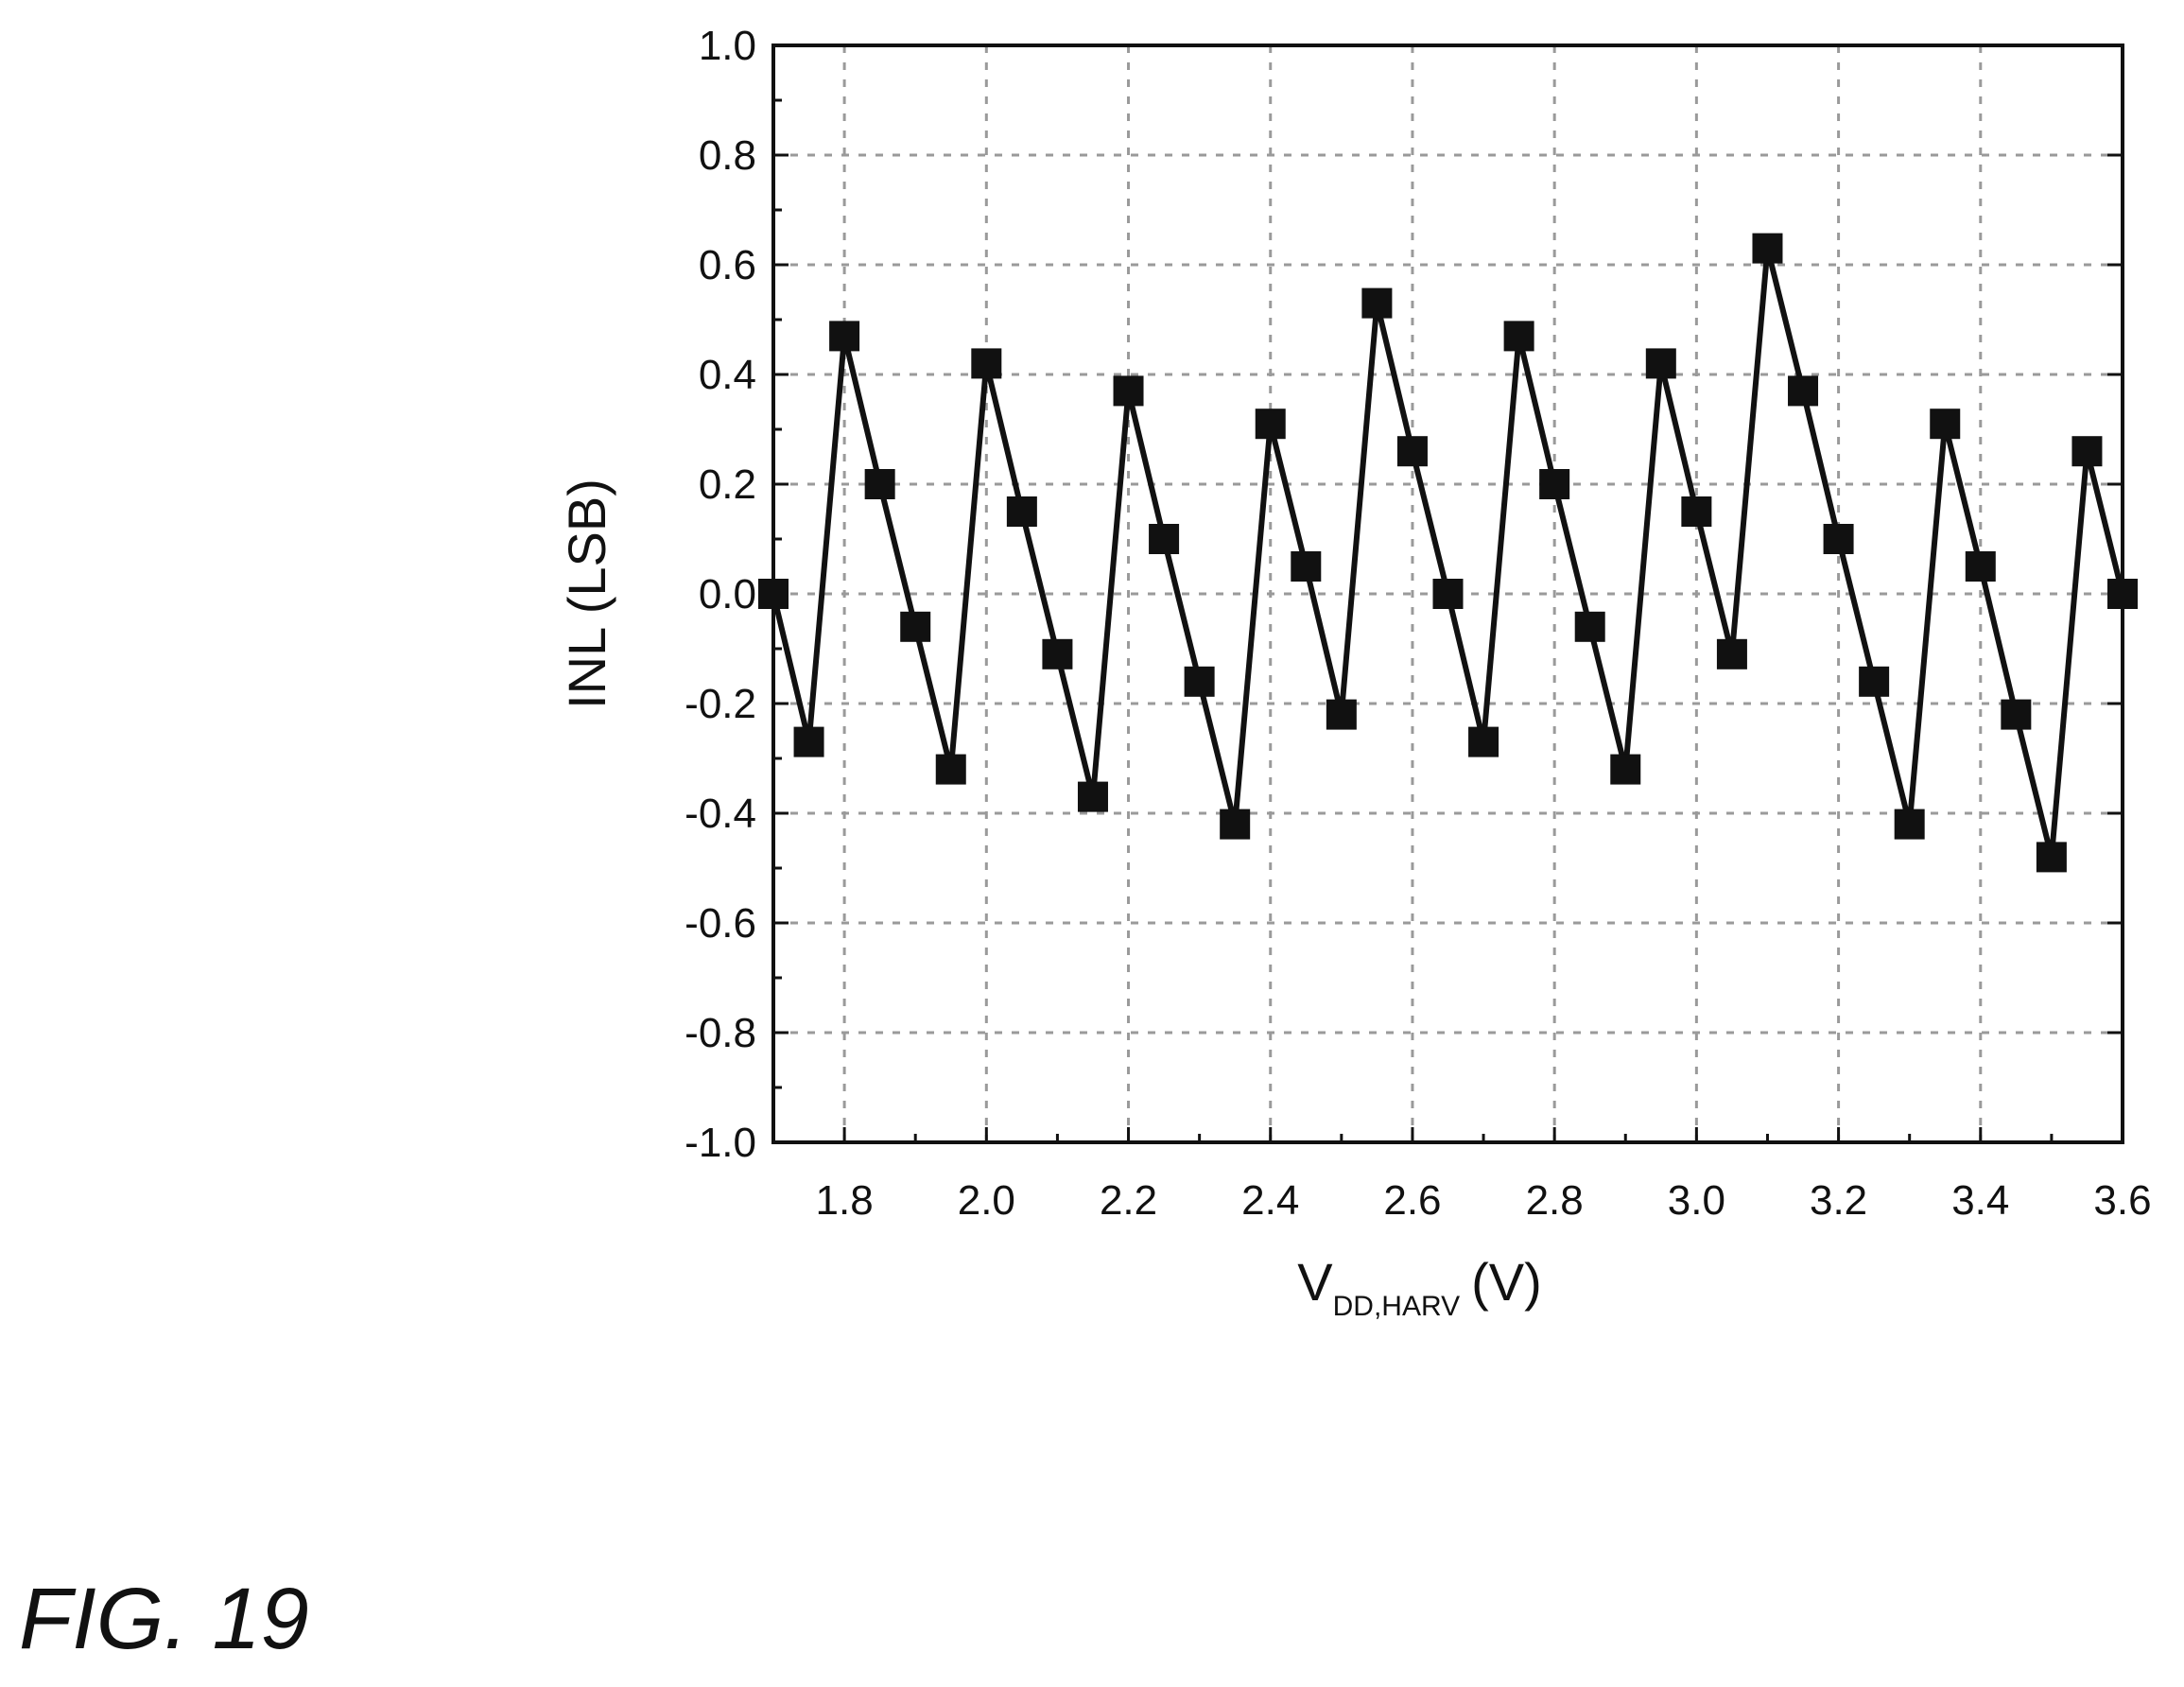  I want to click on y-tick-label: -0.2, so click(720, 704).